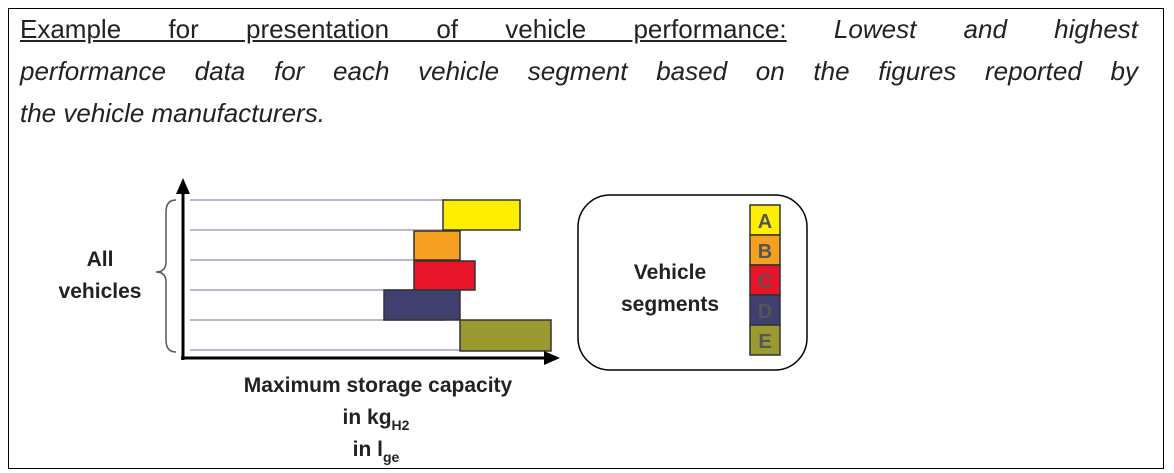  I want to click on legend-title: segments, so click(670, 304).